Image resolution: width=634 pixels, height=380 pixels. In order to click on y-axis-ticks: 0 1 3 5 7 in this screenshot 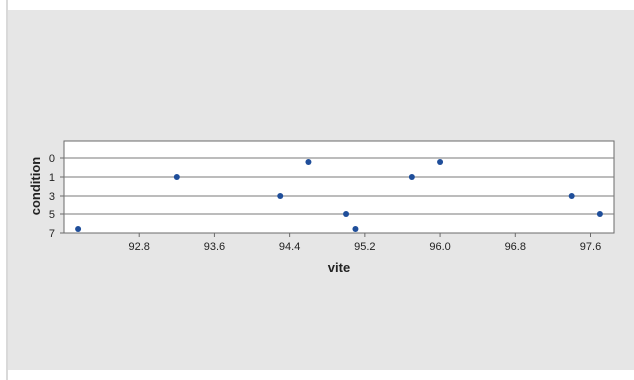, I will do `click(56, 196)`.